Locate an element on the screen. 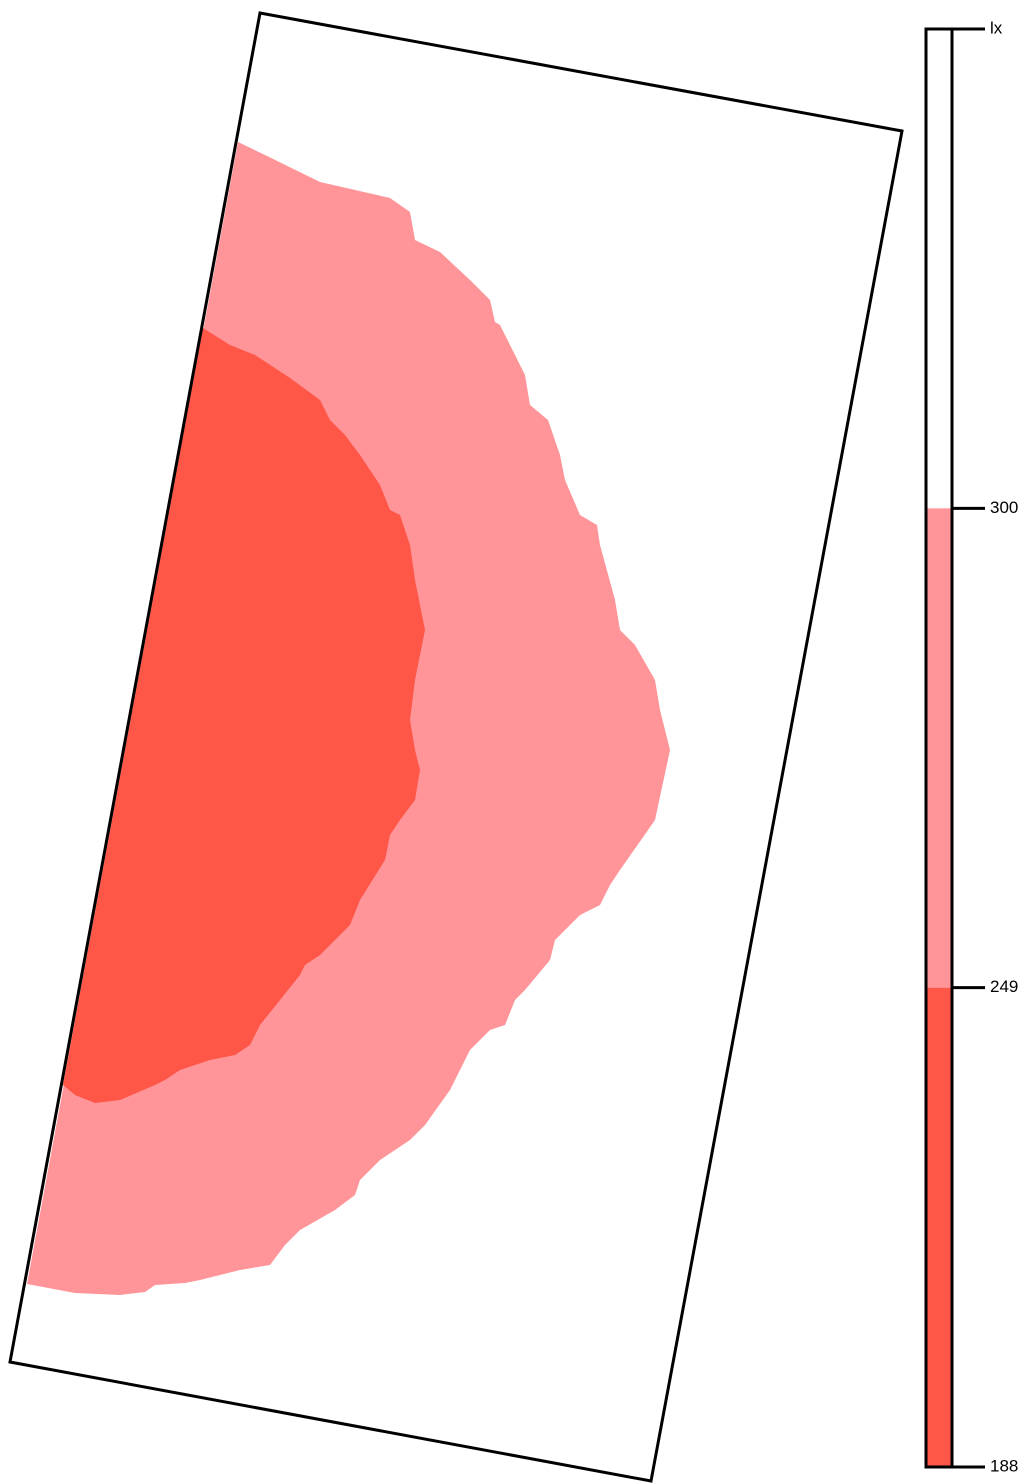  legend: lx 300 249 188 is located at coordinates (971, 746).